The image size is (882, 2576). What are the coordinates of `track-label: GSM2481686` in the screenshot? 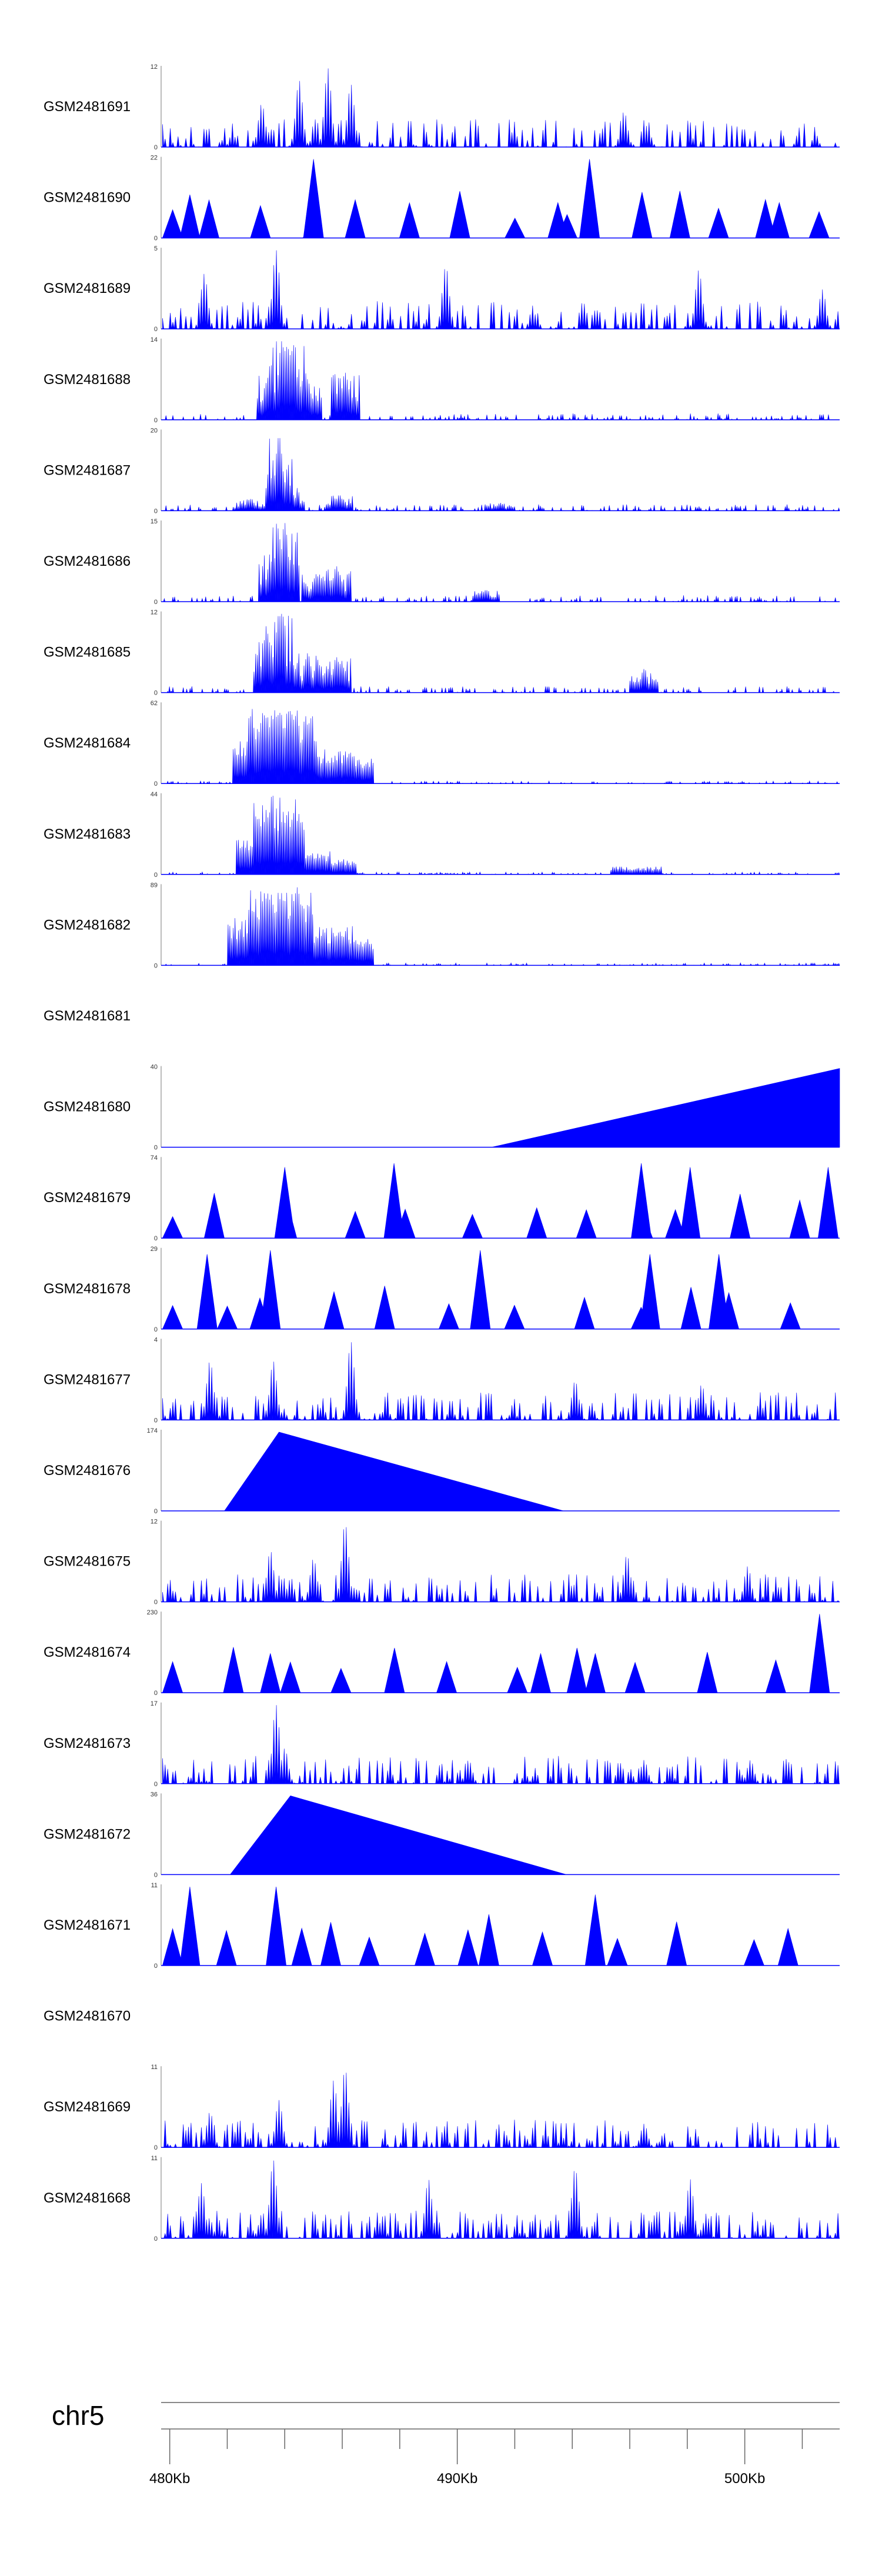 It's located at (87, 561).